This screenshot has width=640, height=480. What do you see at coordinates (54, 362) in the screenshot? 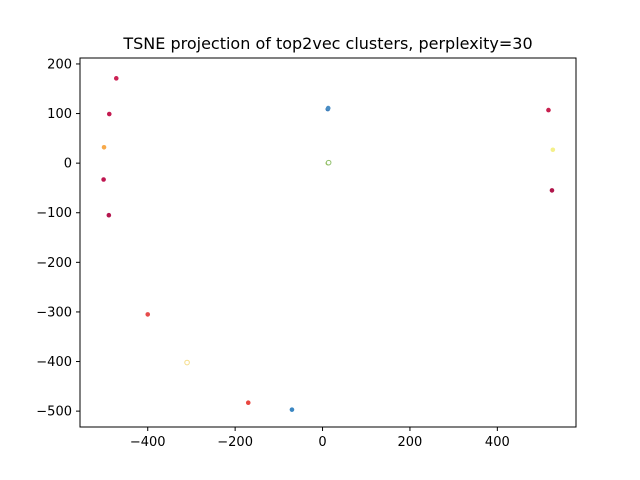
I see `y-tick-label: −400` at bounding box center [54, 362].